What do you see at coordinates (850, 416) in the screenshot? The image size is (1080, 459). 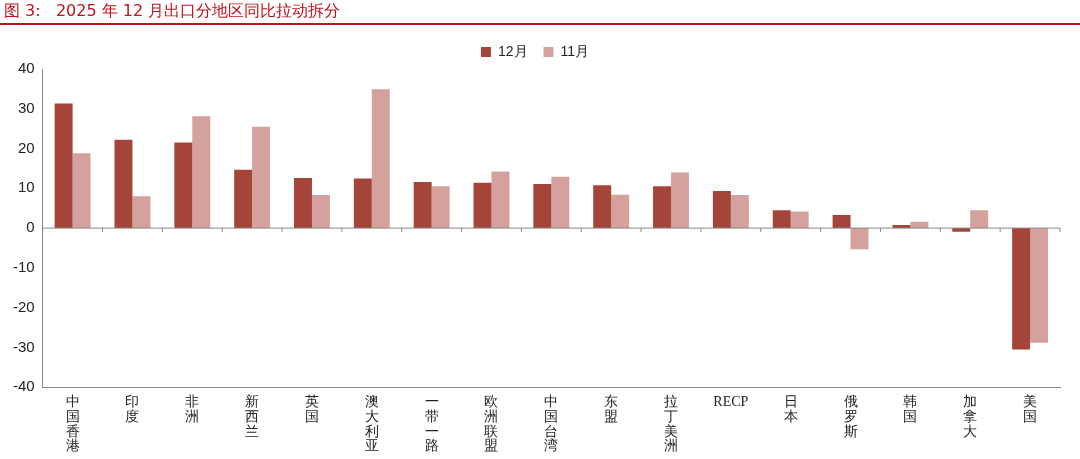 I see `x-tick-label: 俄罗斯` at bounding box center [850, 416].